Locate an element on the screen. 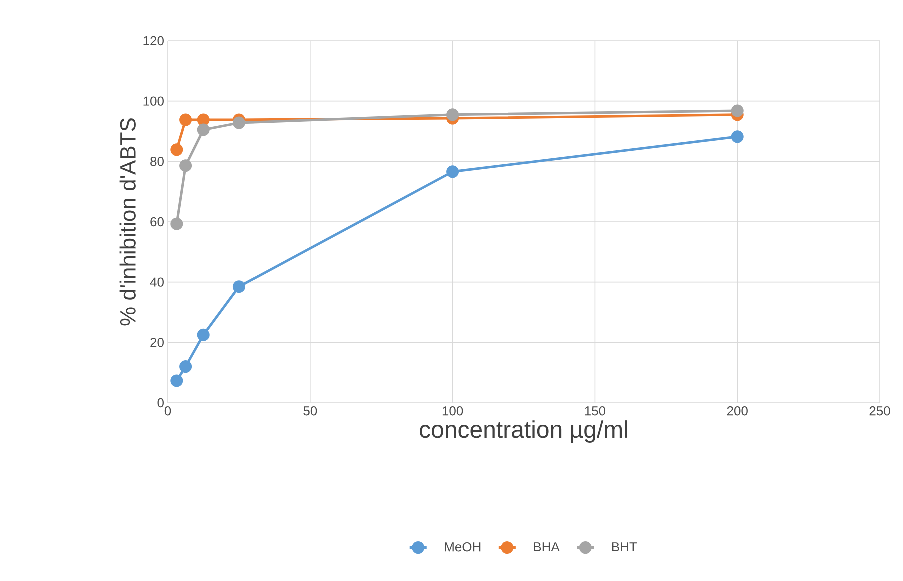 This screenshot has width=903, height=581. legend-label: MeOH is located at coordinates (463, 547).